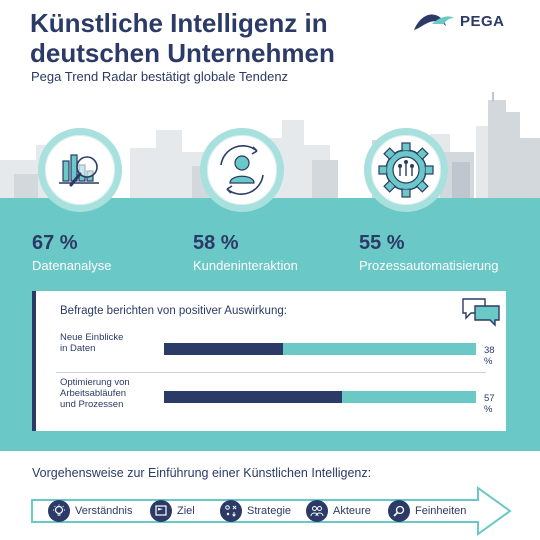 Image resolution: width=540 pixels, height=540 pixels. Describe the element at coordinates (352, 511) in the screenshot. I see `step-label: Akteure` at that location.